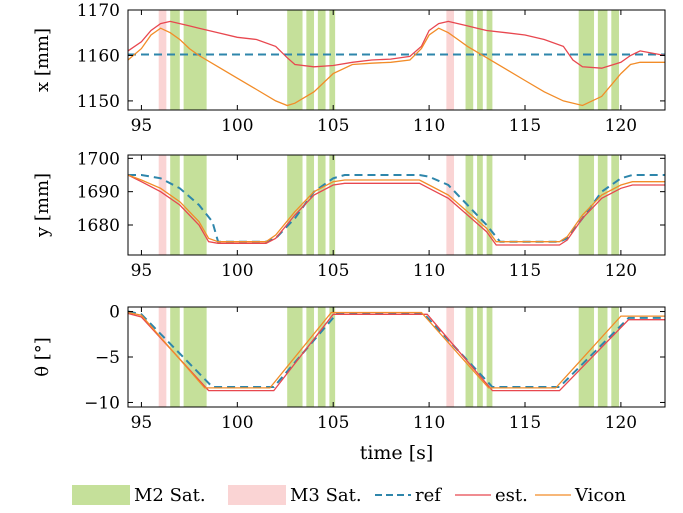 The width and height of the screenshot is (683, 513). What do you see at coordinates (139, 495) in the screenshot?
I see `legend-item: M2 Sat.` at bounding box center [139, 495].